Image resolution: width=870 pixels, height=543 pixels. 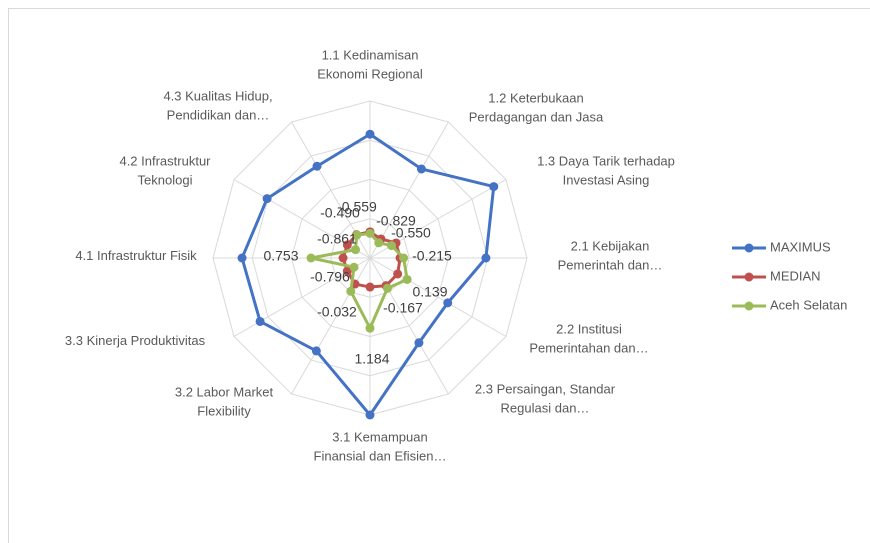 I want to click on axis-label: 1.1 Kedinamisan Ekonomi Regional, so click(x=370, y=65).